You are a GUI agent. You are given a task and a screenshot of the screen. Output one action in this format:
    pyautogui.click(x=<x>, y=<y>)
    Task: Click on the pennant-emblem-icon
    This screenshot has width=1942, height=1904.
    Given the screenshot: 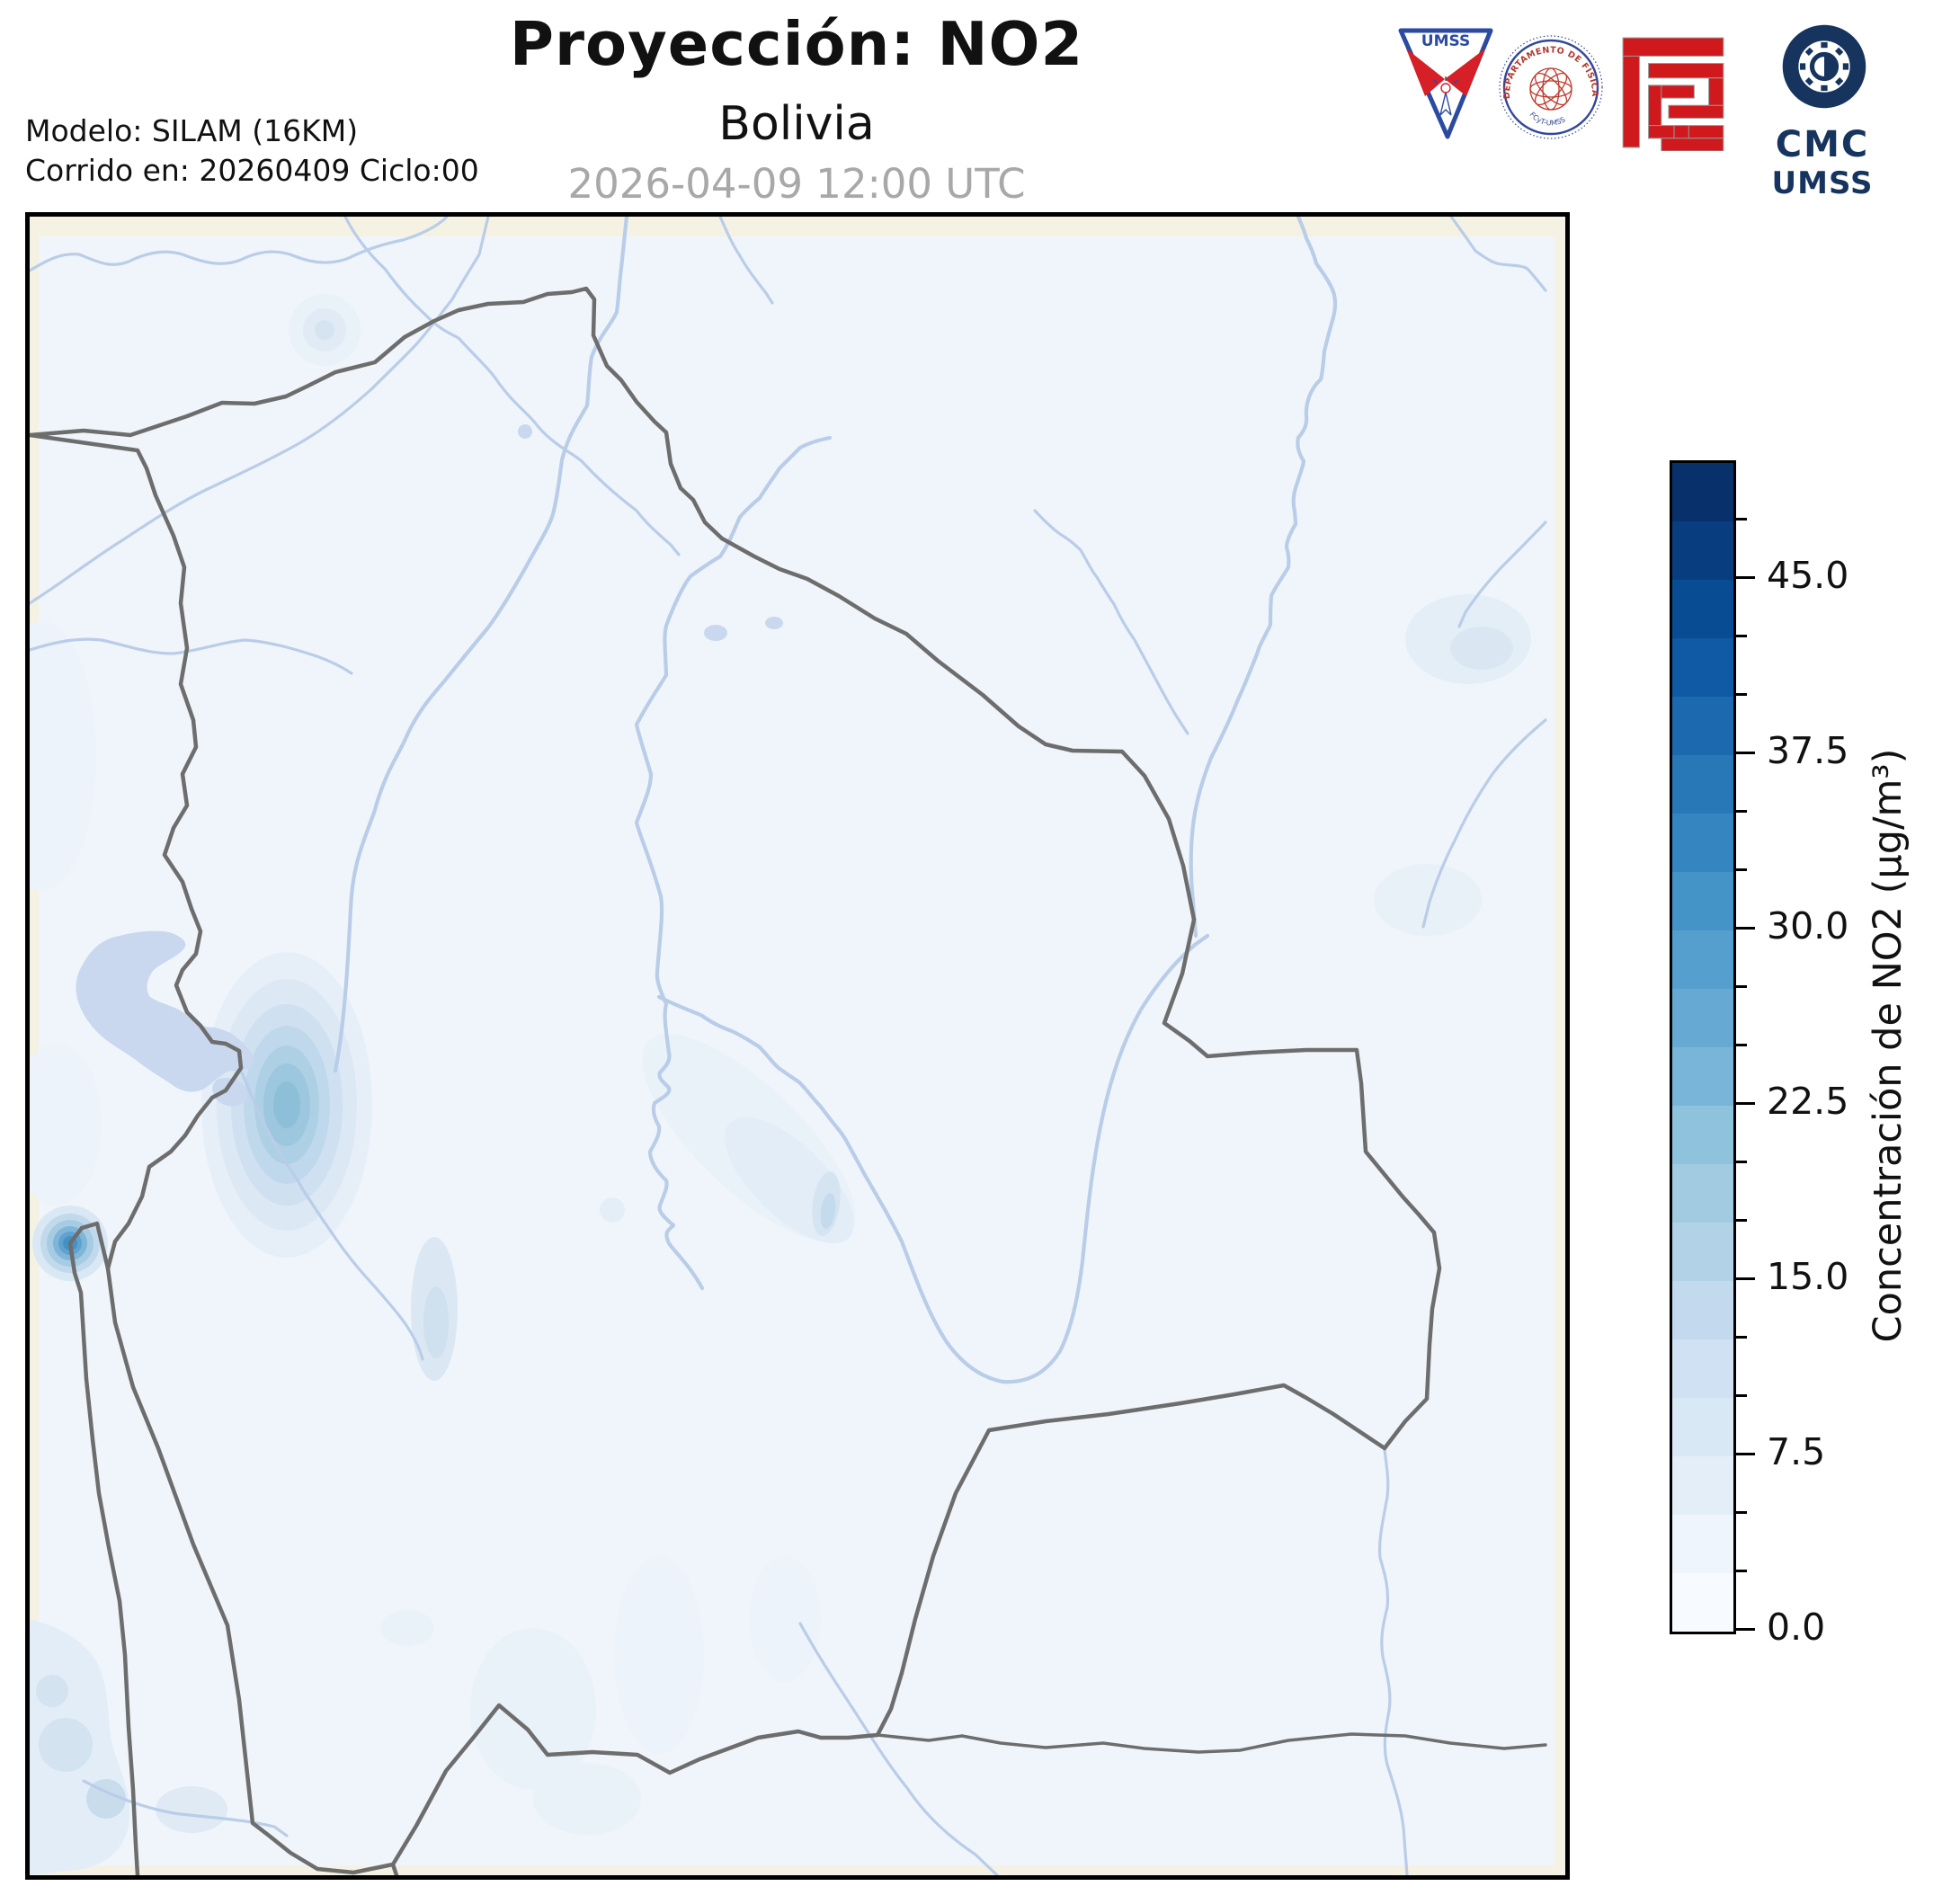 What is the action you would take?
    pyautogui.click(x=1445, y=96)
    